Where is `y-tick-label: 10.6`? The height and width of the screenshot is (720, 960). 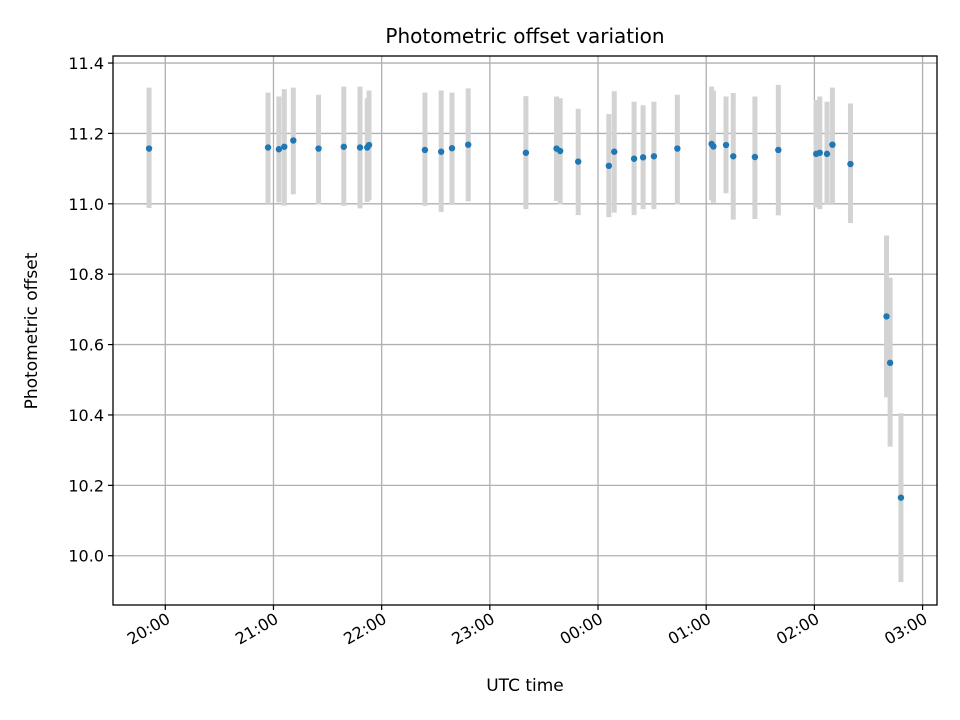 y-tick-label: 10.6 is located at coordinates (86, 345).